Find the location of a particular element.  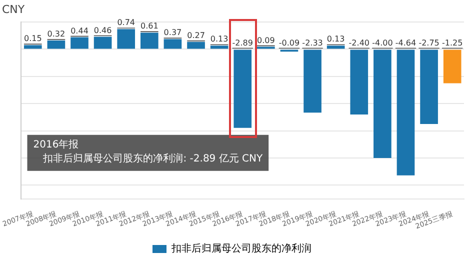

data-label: -1.25 is located at coordinates (452, 43).